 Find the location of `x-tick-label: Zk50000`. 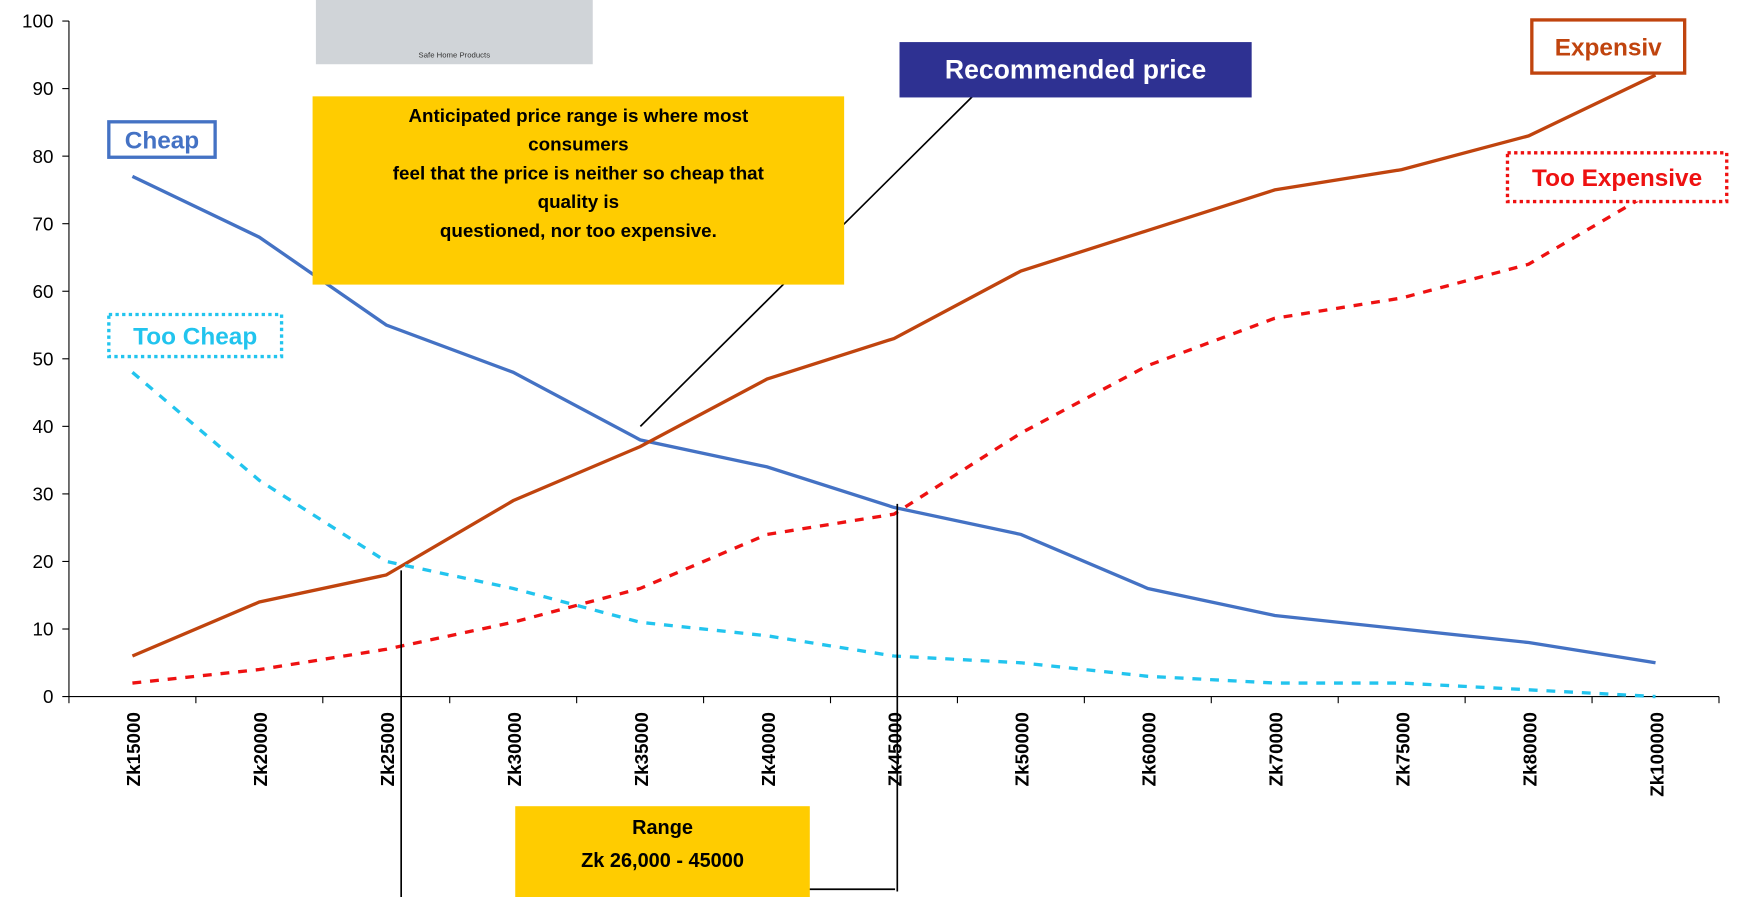

x-tick-label: Zk50000 is located at coordinates (1022, 749).